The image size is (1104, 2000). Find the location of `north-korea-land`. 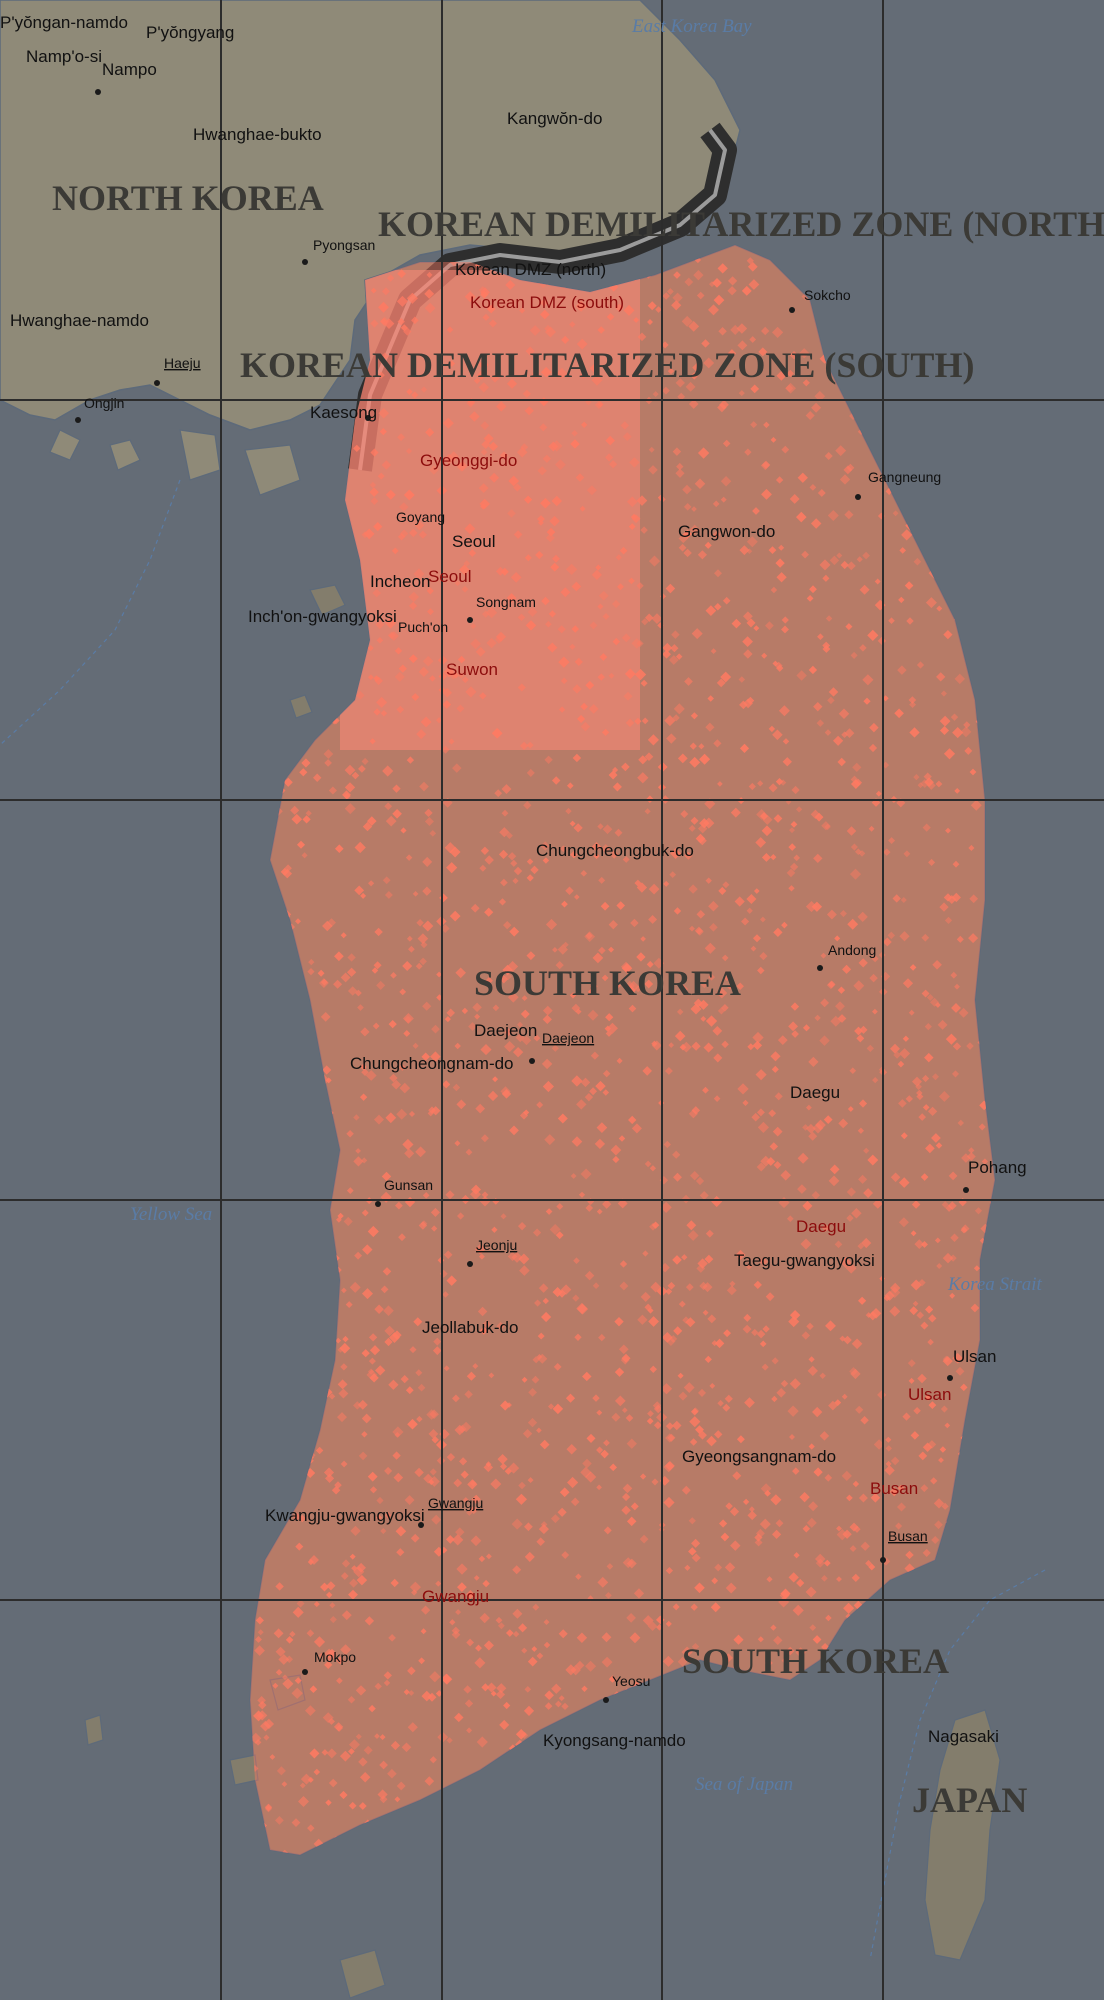

north-korea-land is located at coordinates (370, 215).